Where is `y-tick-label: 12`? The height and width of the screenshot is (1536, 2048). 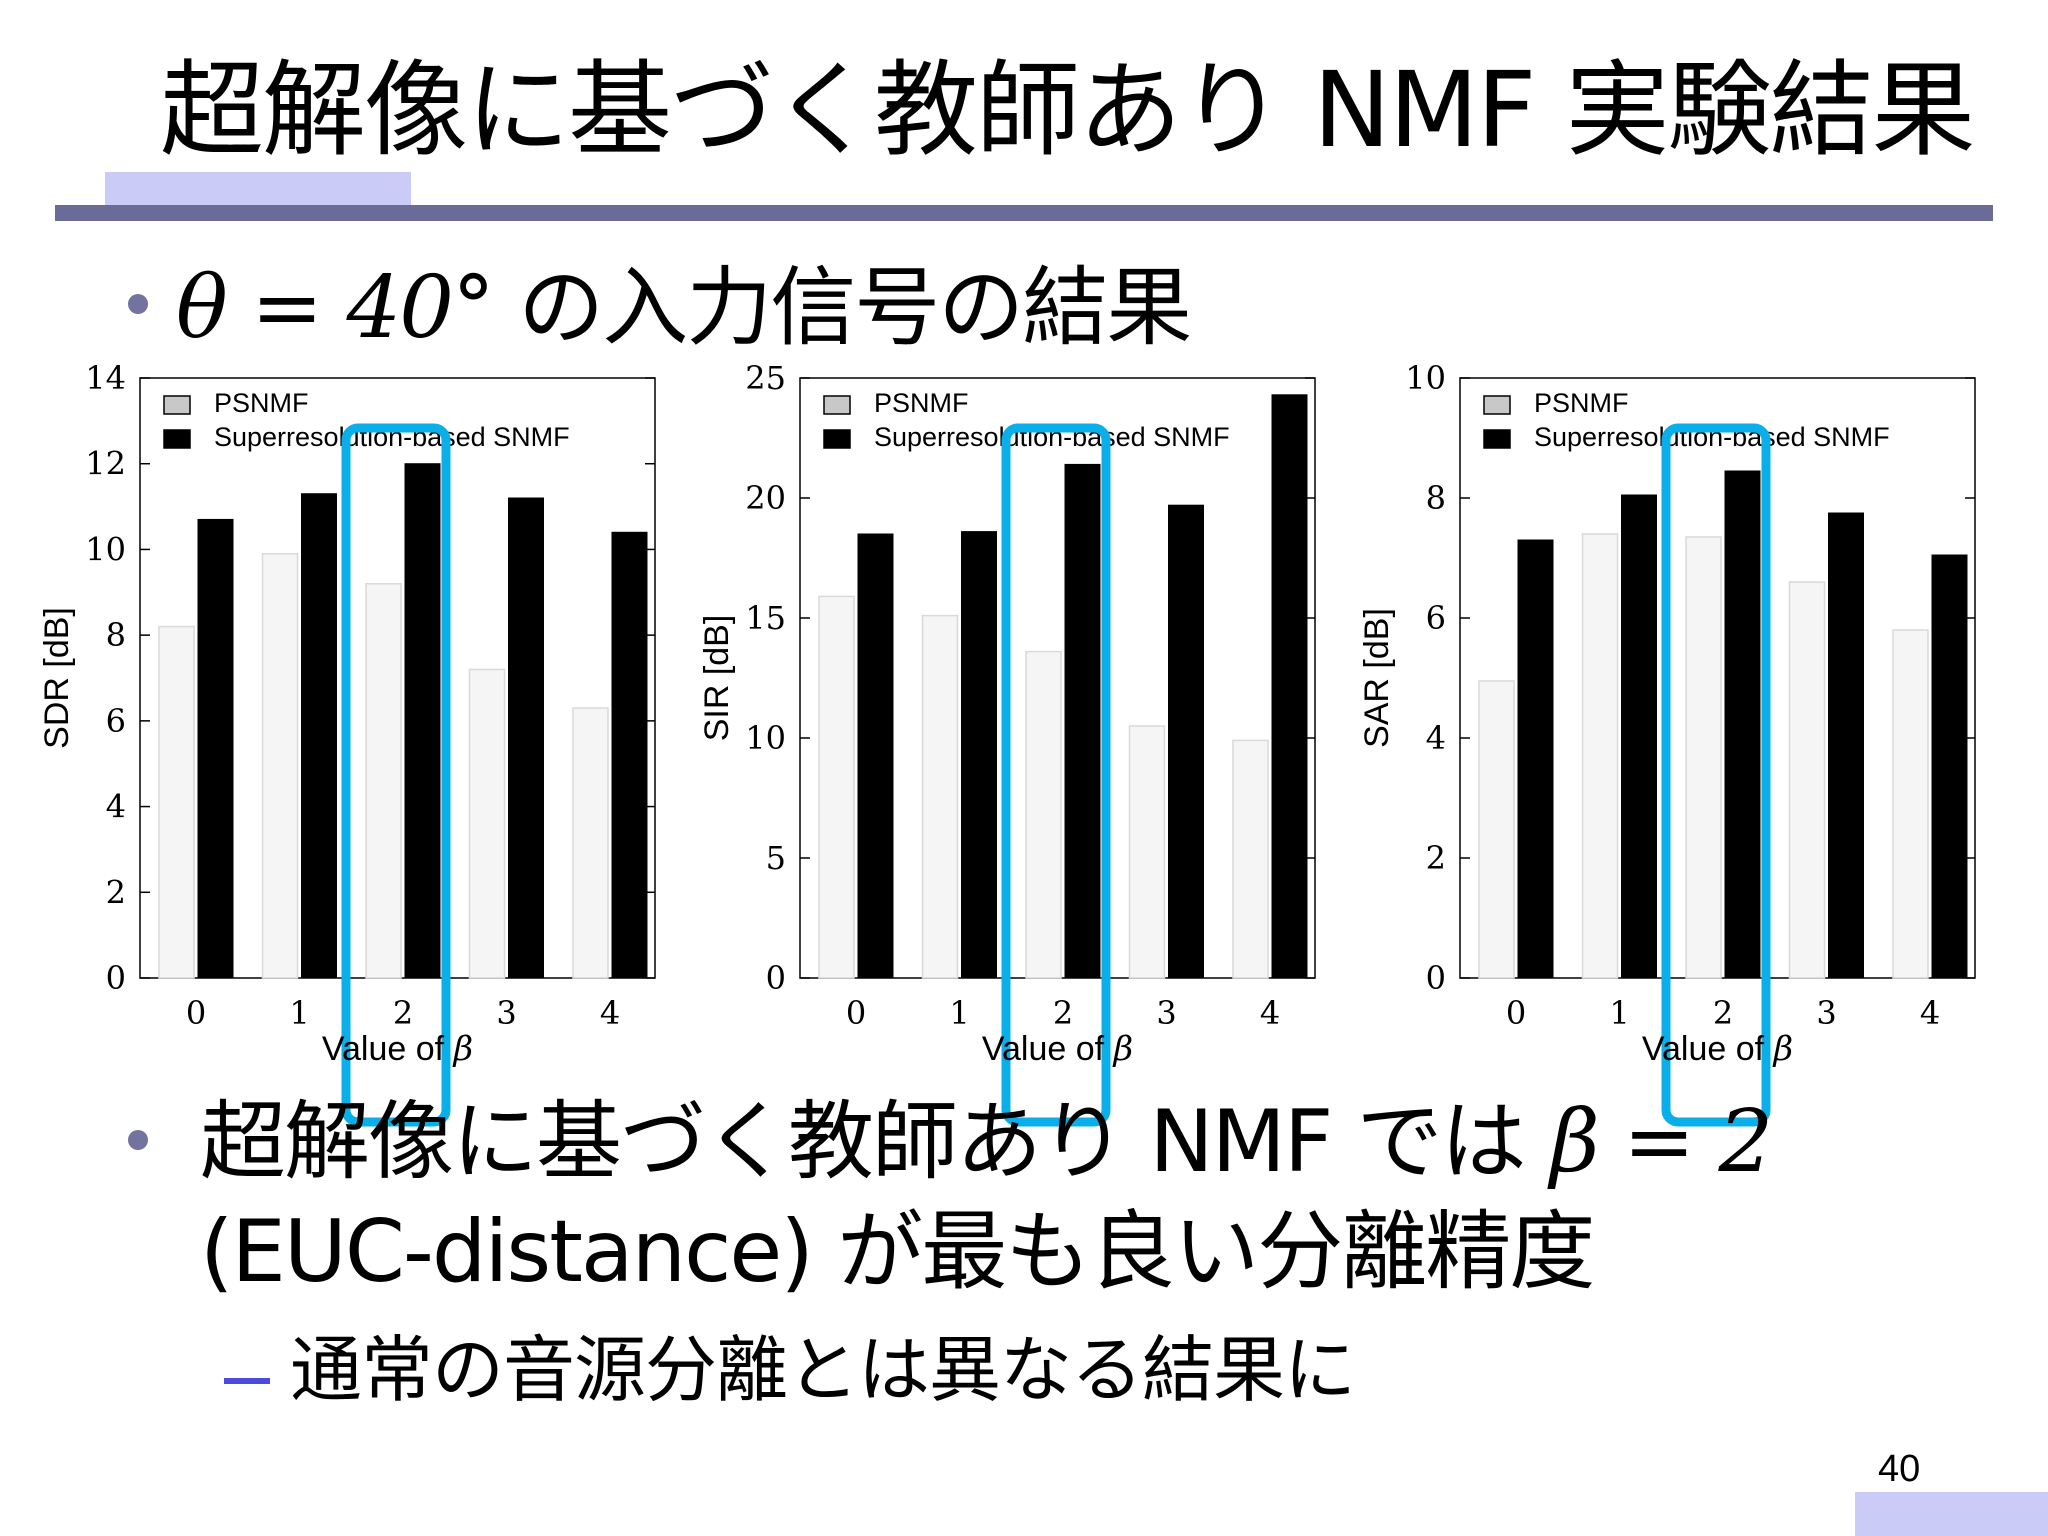
y-tick-label: 12 is located at coordinates (105, 464).